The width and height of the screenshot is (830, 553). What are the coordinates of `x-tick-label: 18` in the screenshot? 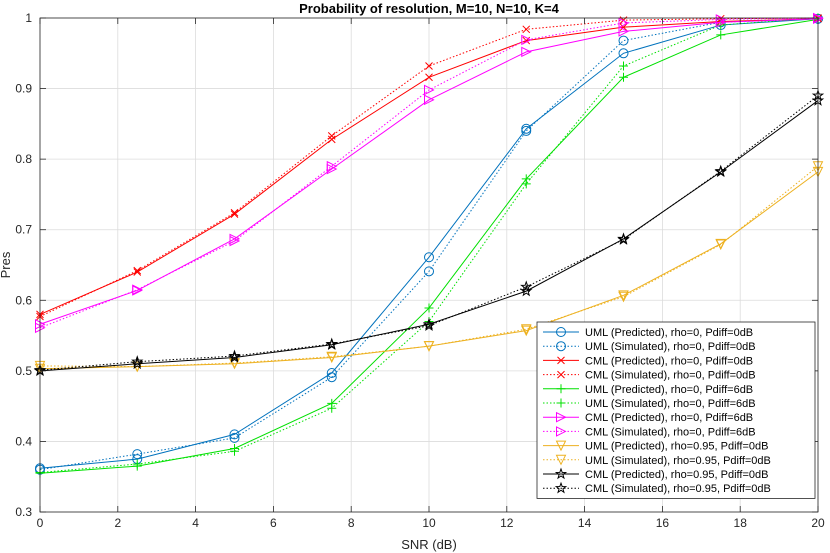 It's located at (741, 523).